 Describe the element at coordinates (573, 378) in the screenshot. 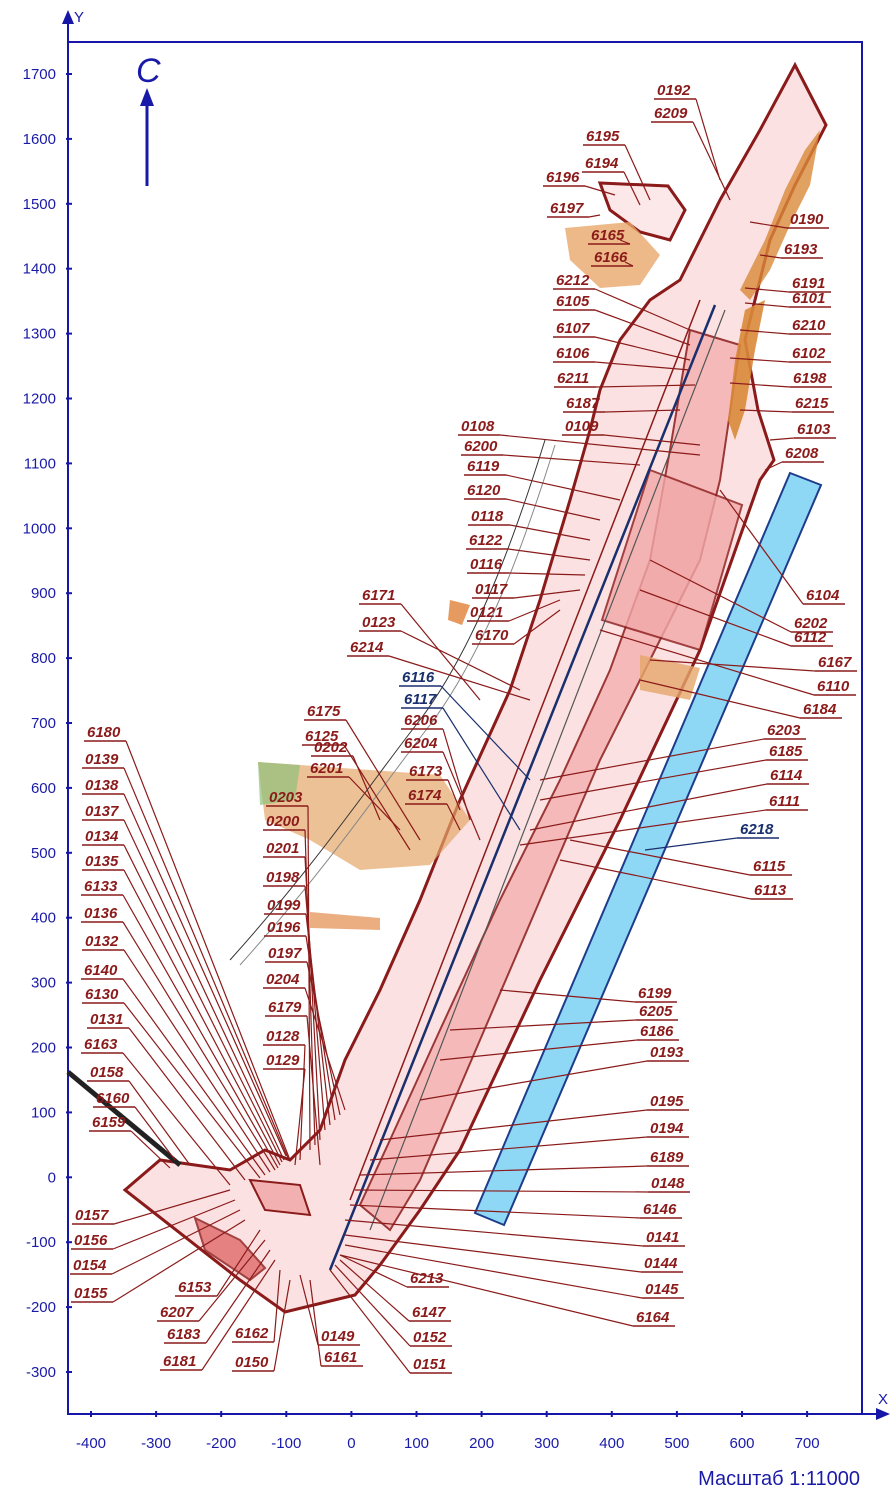

I see `label-6211: 6211` at that location.